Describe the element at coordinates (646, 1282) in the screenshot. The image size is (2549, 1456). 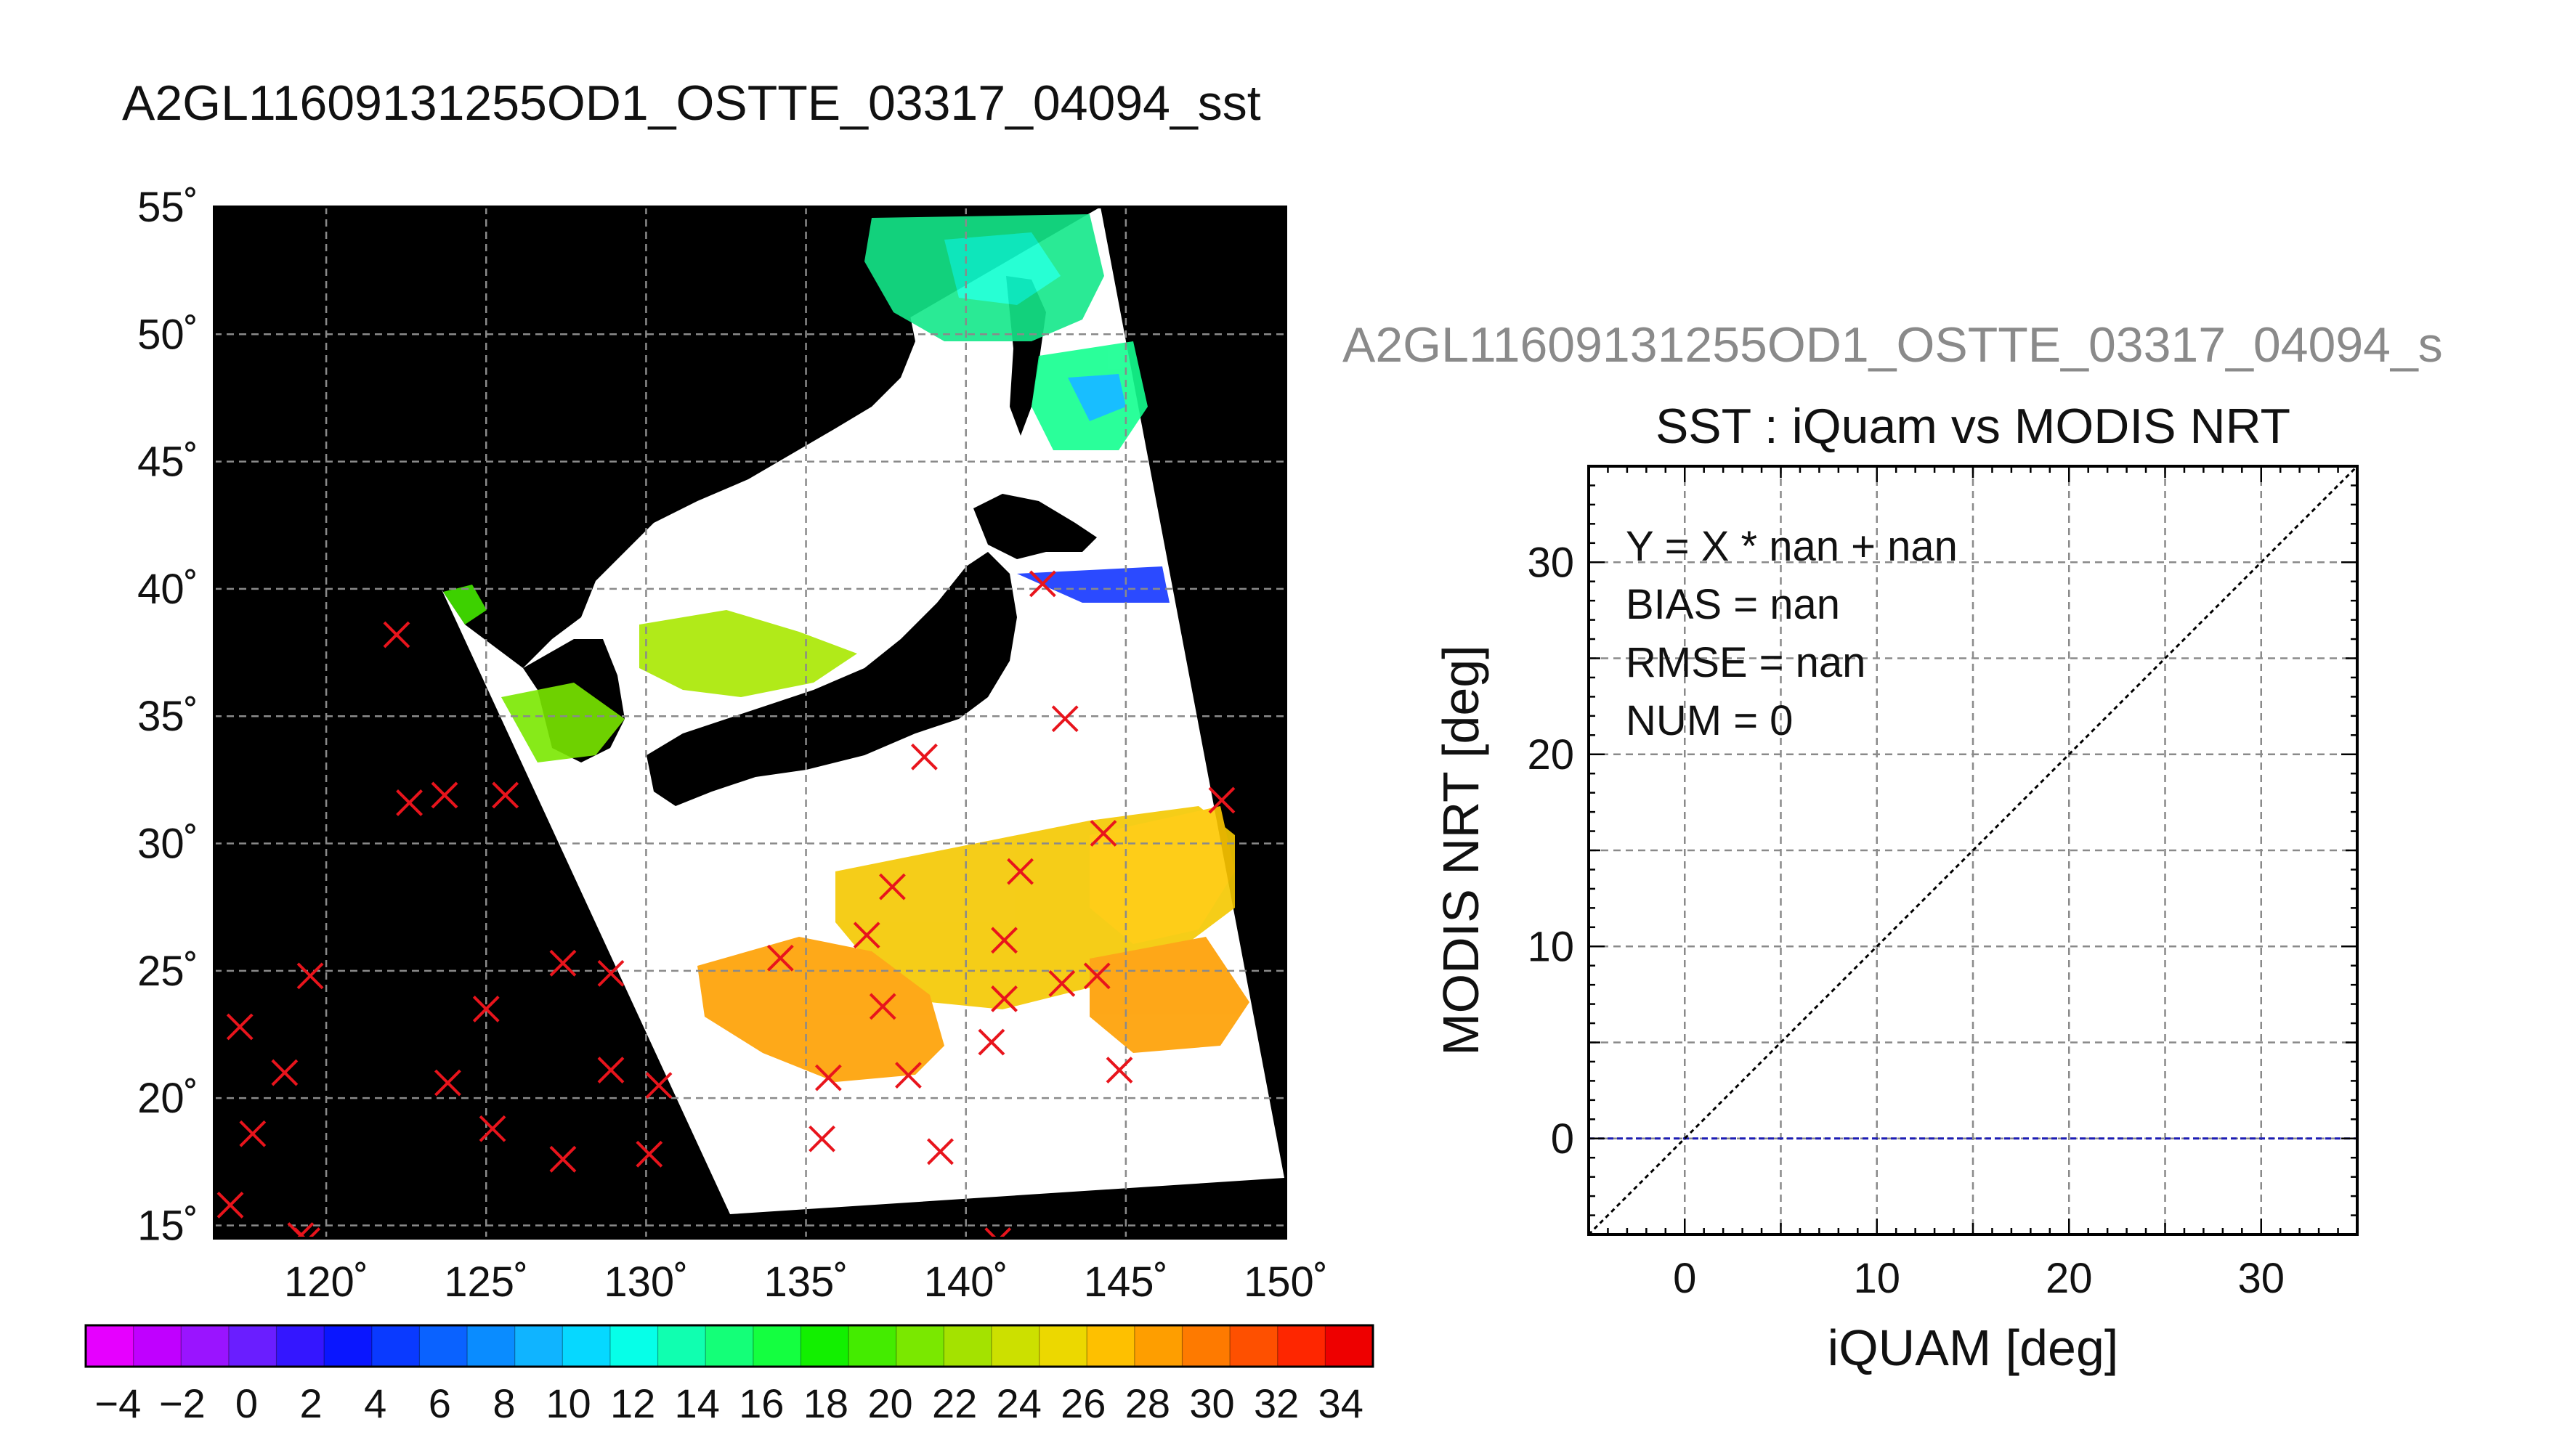
I see `map-lon-tick-label: 130˚` at that location.